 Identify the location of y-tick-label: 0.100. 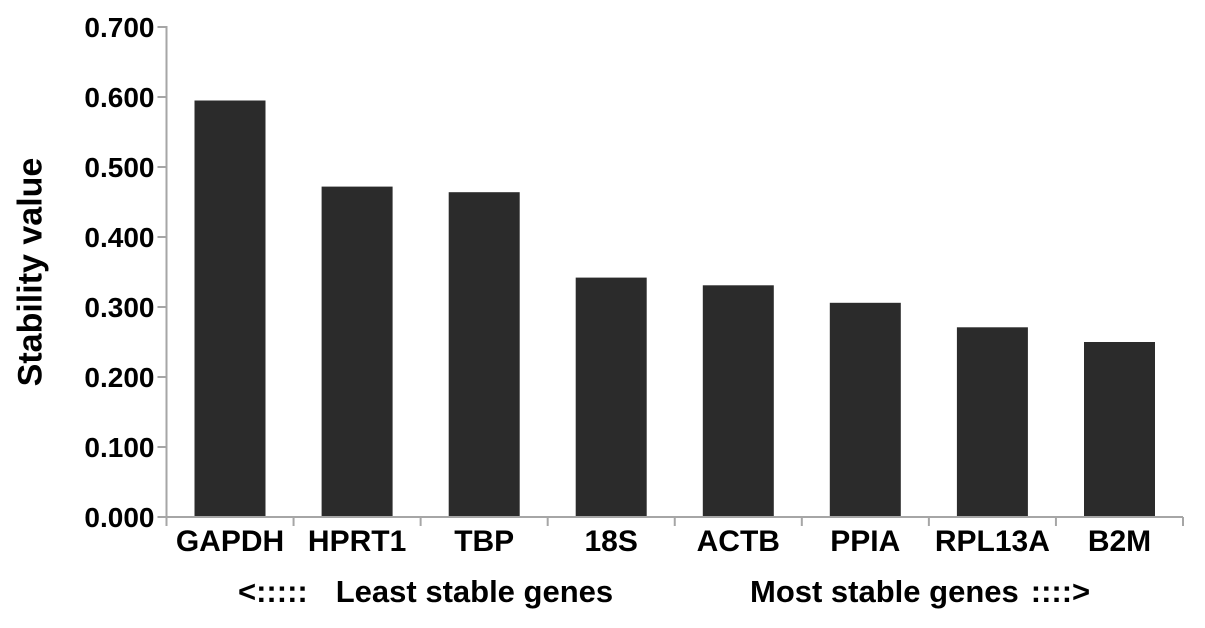
(119, 447).